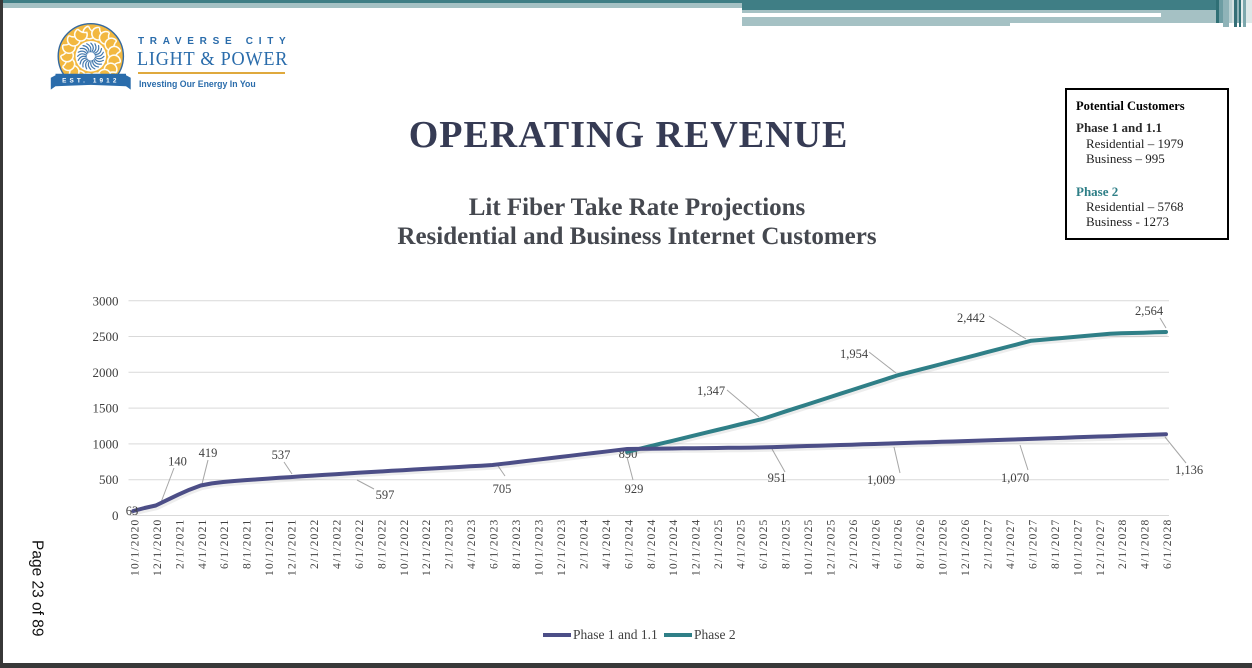  Describe the element at coordinates (427, 547) in the screenshot. I see `svg-text: 12/1/2022` at that location.